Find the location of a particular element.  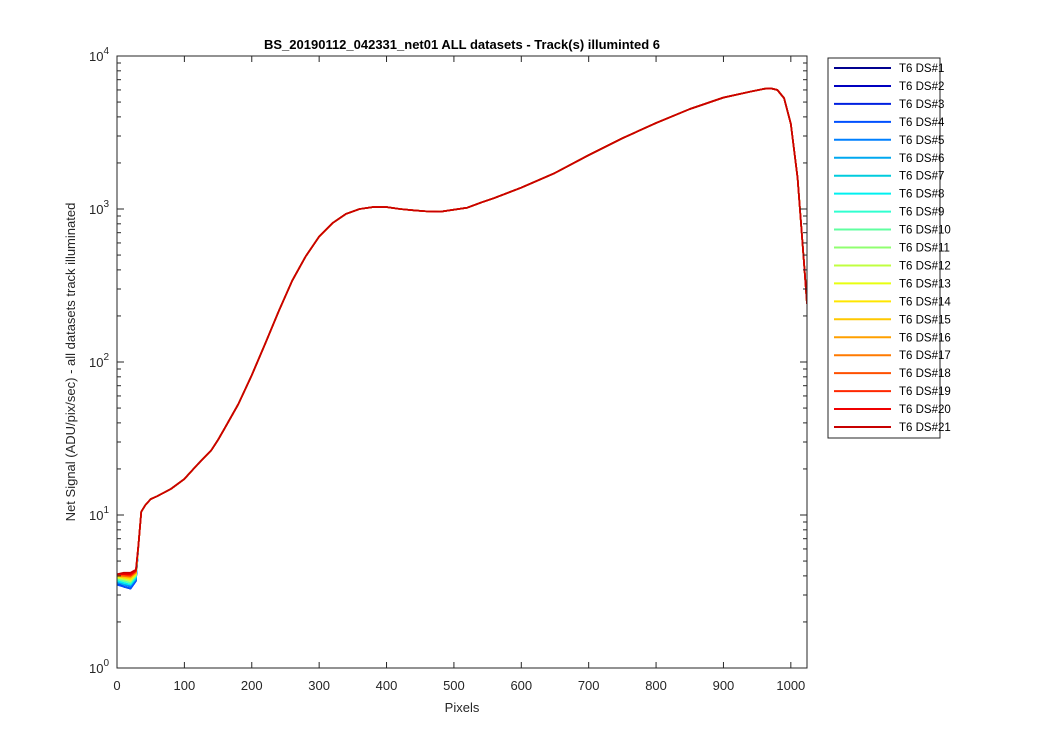

y-tick-label: 10² is located at coordinates (99, 361).